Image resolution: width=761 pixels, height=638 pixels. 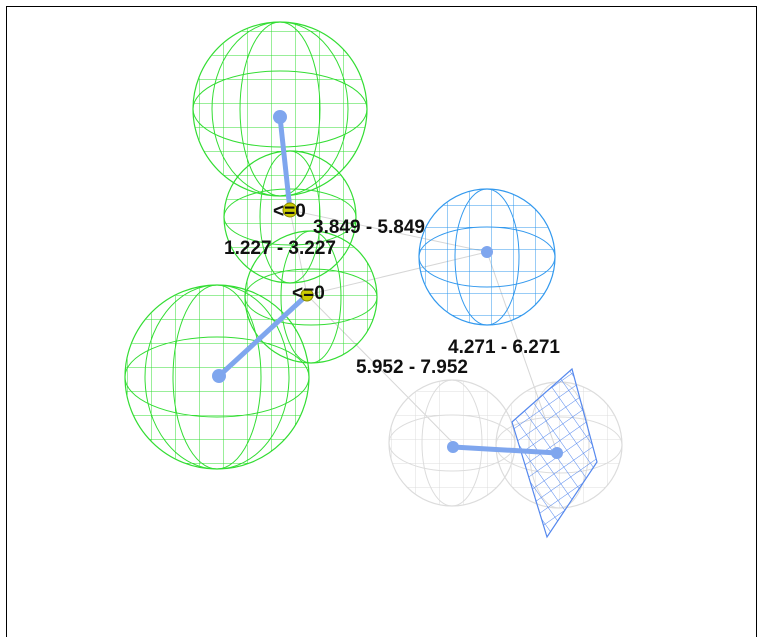 I want to click on label-distance-1: 1.227 - 3.227, so click(x=280, y=248).